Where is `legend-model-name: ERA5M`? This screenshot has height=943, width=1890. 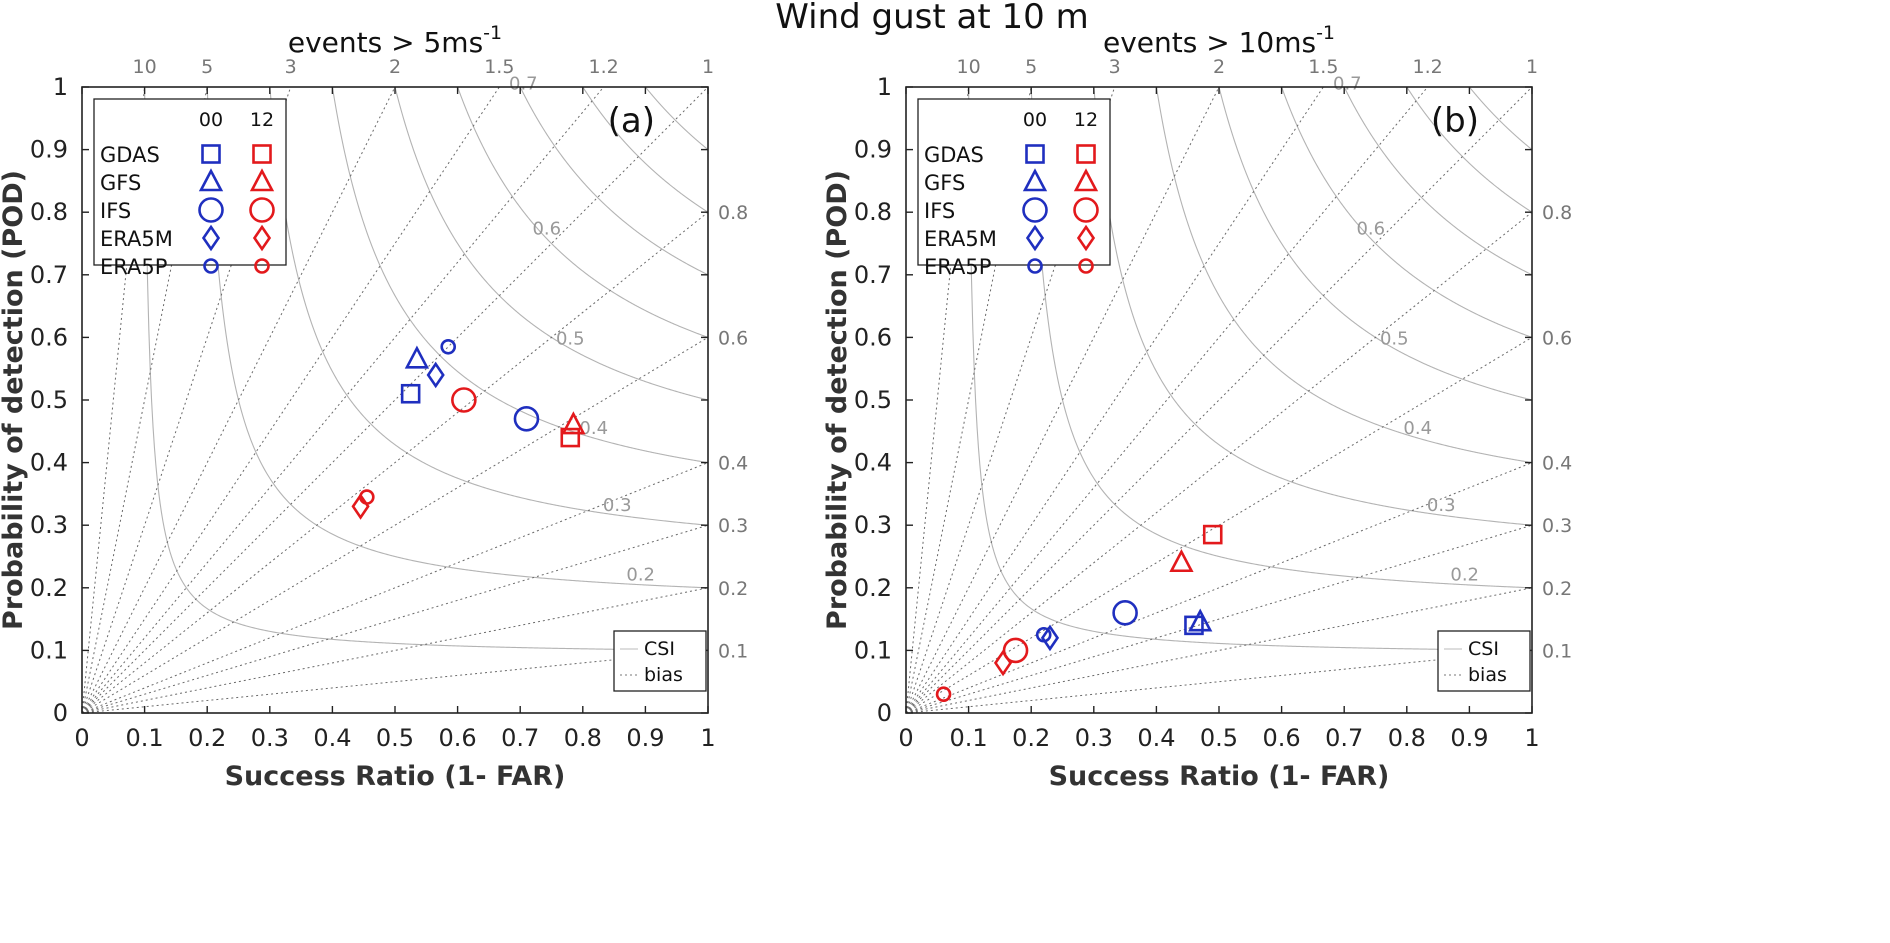 legend-model-name: ERA5M is located at coordinates (136, 239).